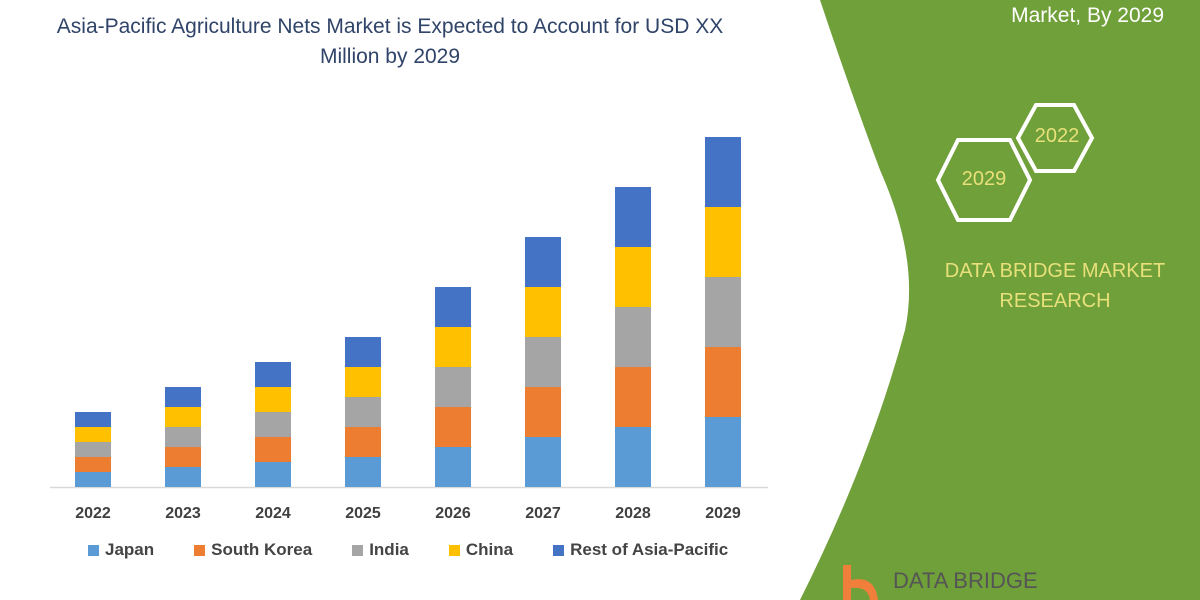 The height and width of the screenshot is (600, 1200). I want to click on bar-segment-rest-of-asia-pacific-2024, so click(273, 374).